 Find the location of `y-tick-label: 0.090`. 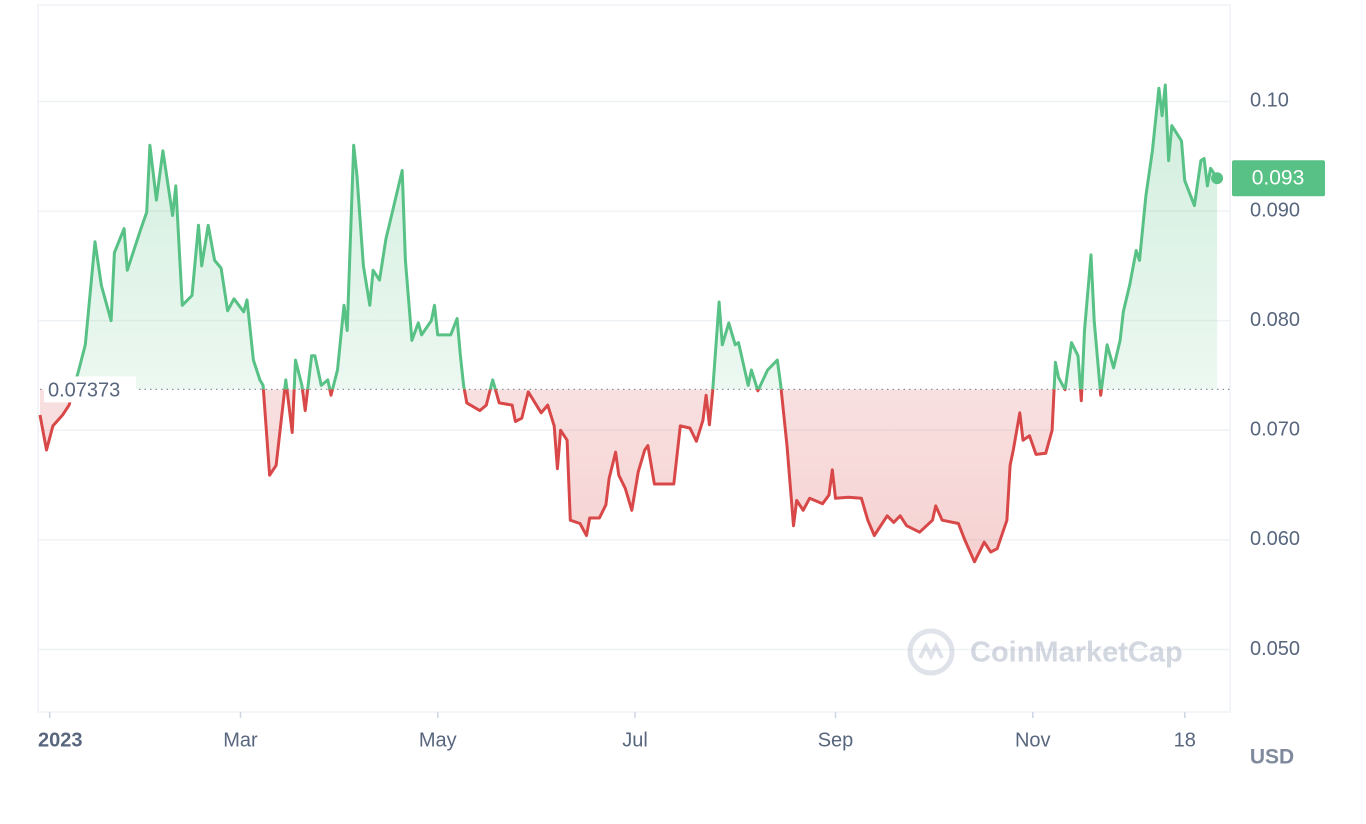

y-tick-label: 0.090 is located at coordinates (1275, 210).